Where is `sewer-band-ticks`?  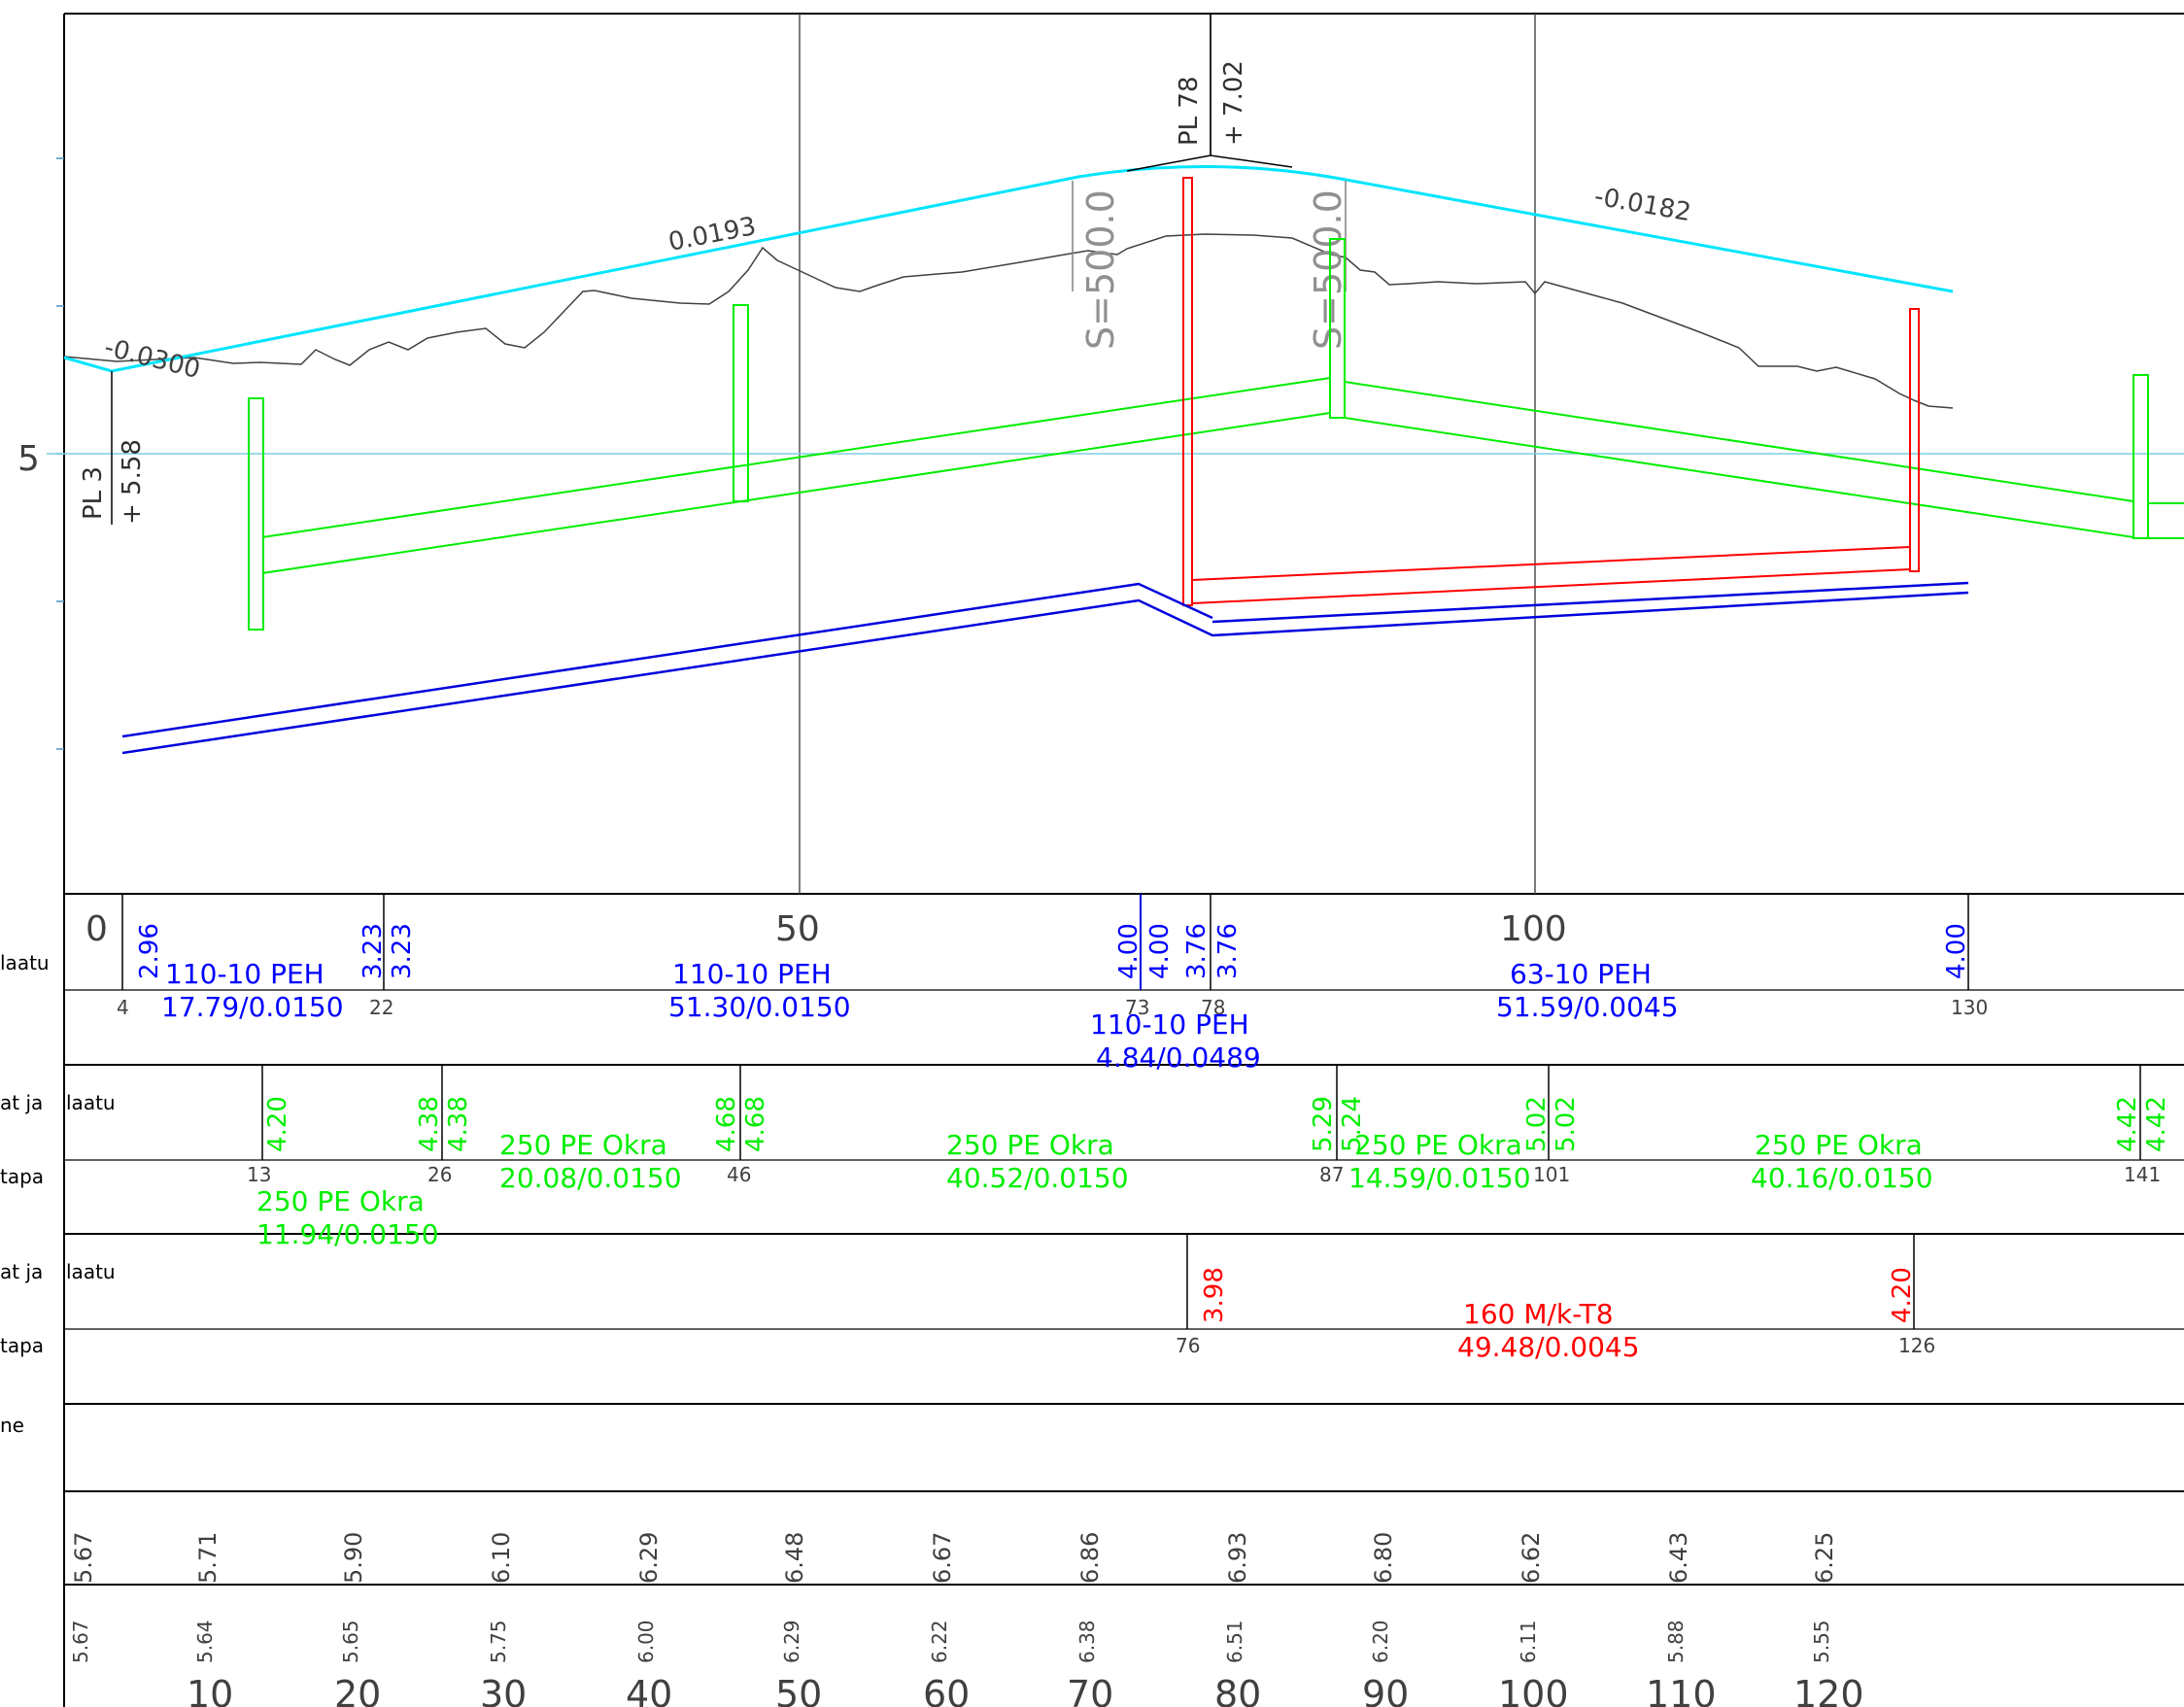
sewer-band-ticks is located at coordinates (1201, 1112).